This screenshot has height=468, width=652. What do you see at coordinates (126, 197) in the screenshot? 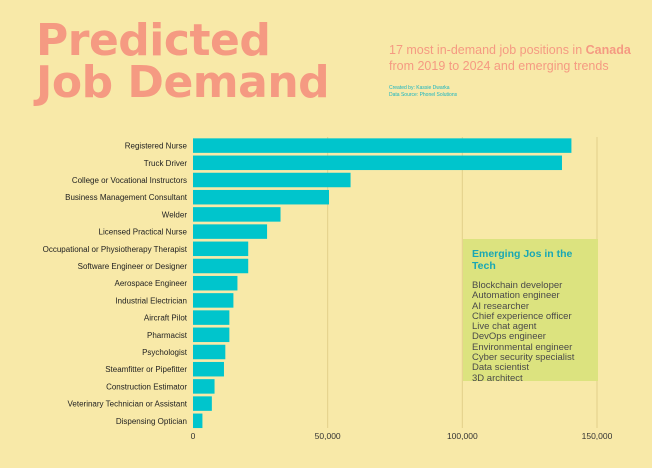
I see `y-tick-label: Business Management Consultant` at bounding box center [126, 197].